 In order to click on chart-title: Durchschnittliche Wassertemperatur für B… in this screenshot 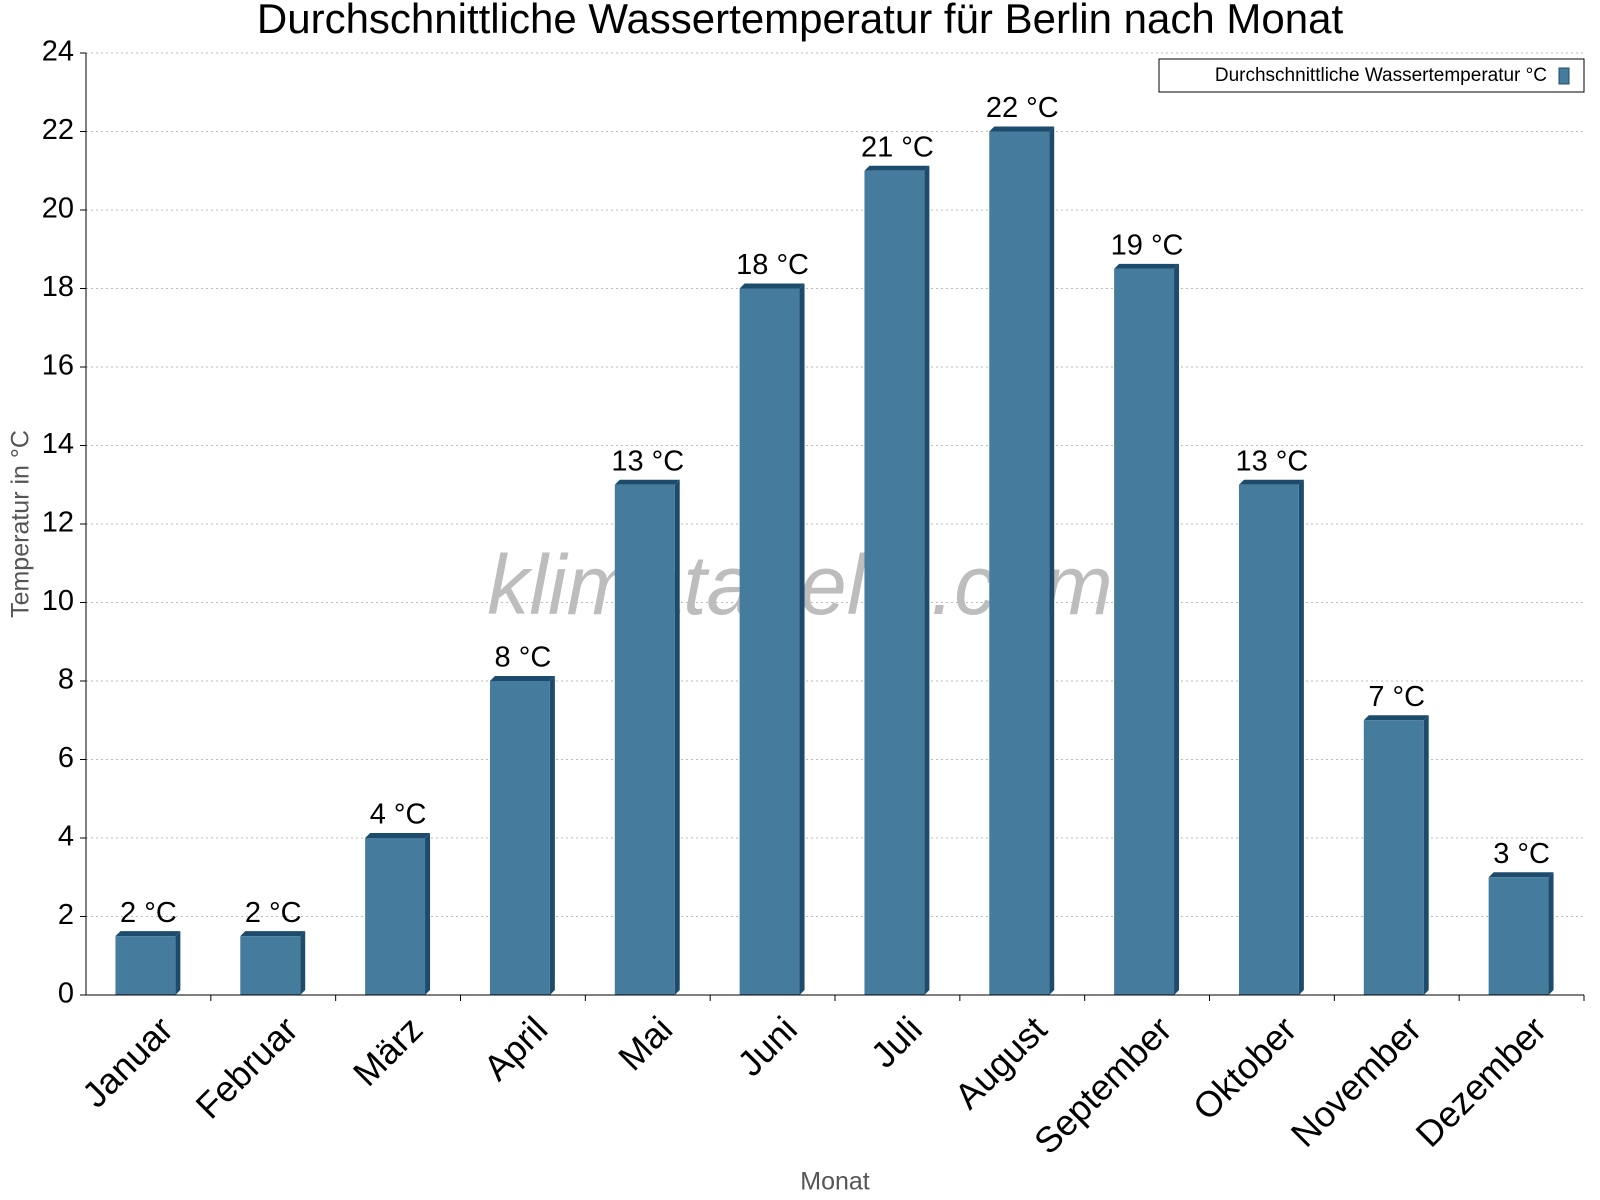, I will do `click(800, 21)`.